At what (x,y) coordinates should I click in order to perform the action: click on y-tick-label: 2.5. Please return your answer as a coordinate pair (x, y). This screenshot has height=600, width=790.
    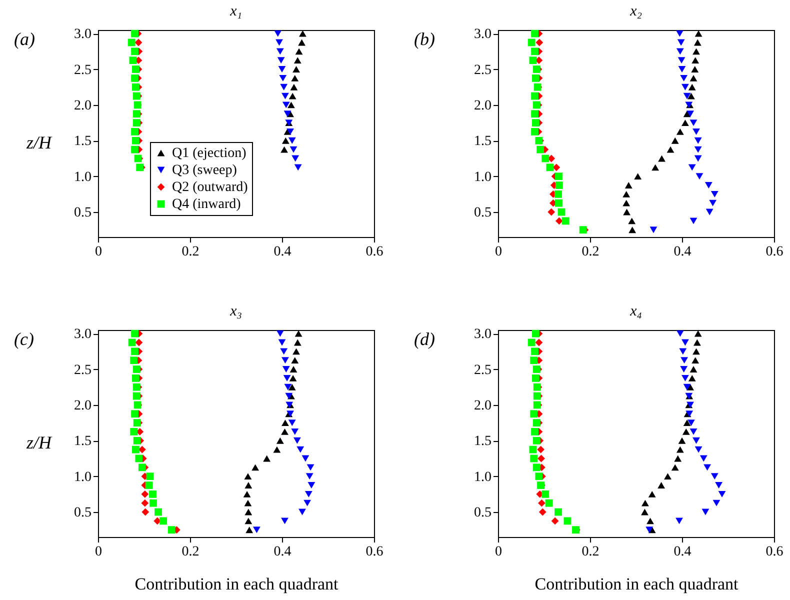
    Looking at the image, I should click on (483, 70).